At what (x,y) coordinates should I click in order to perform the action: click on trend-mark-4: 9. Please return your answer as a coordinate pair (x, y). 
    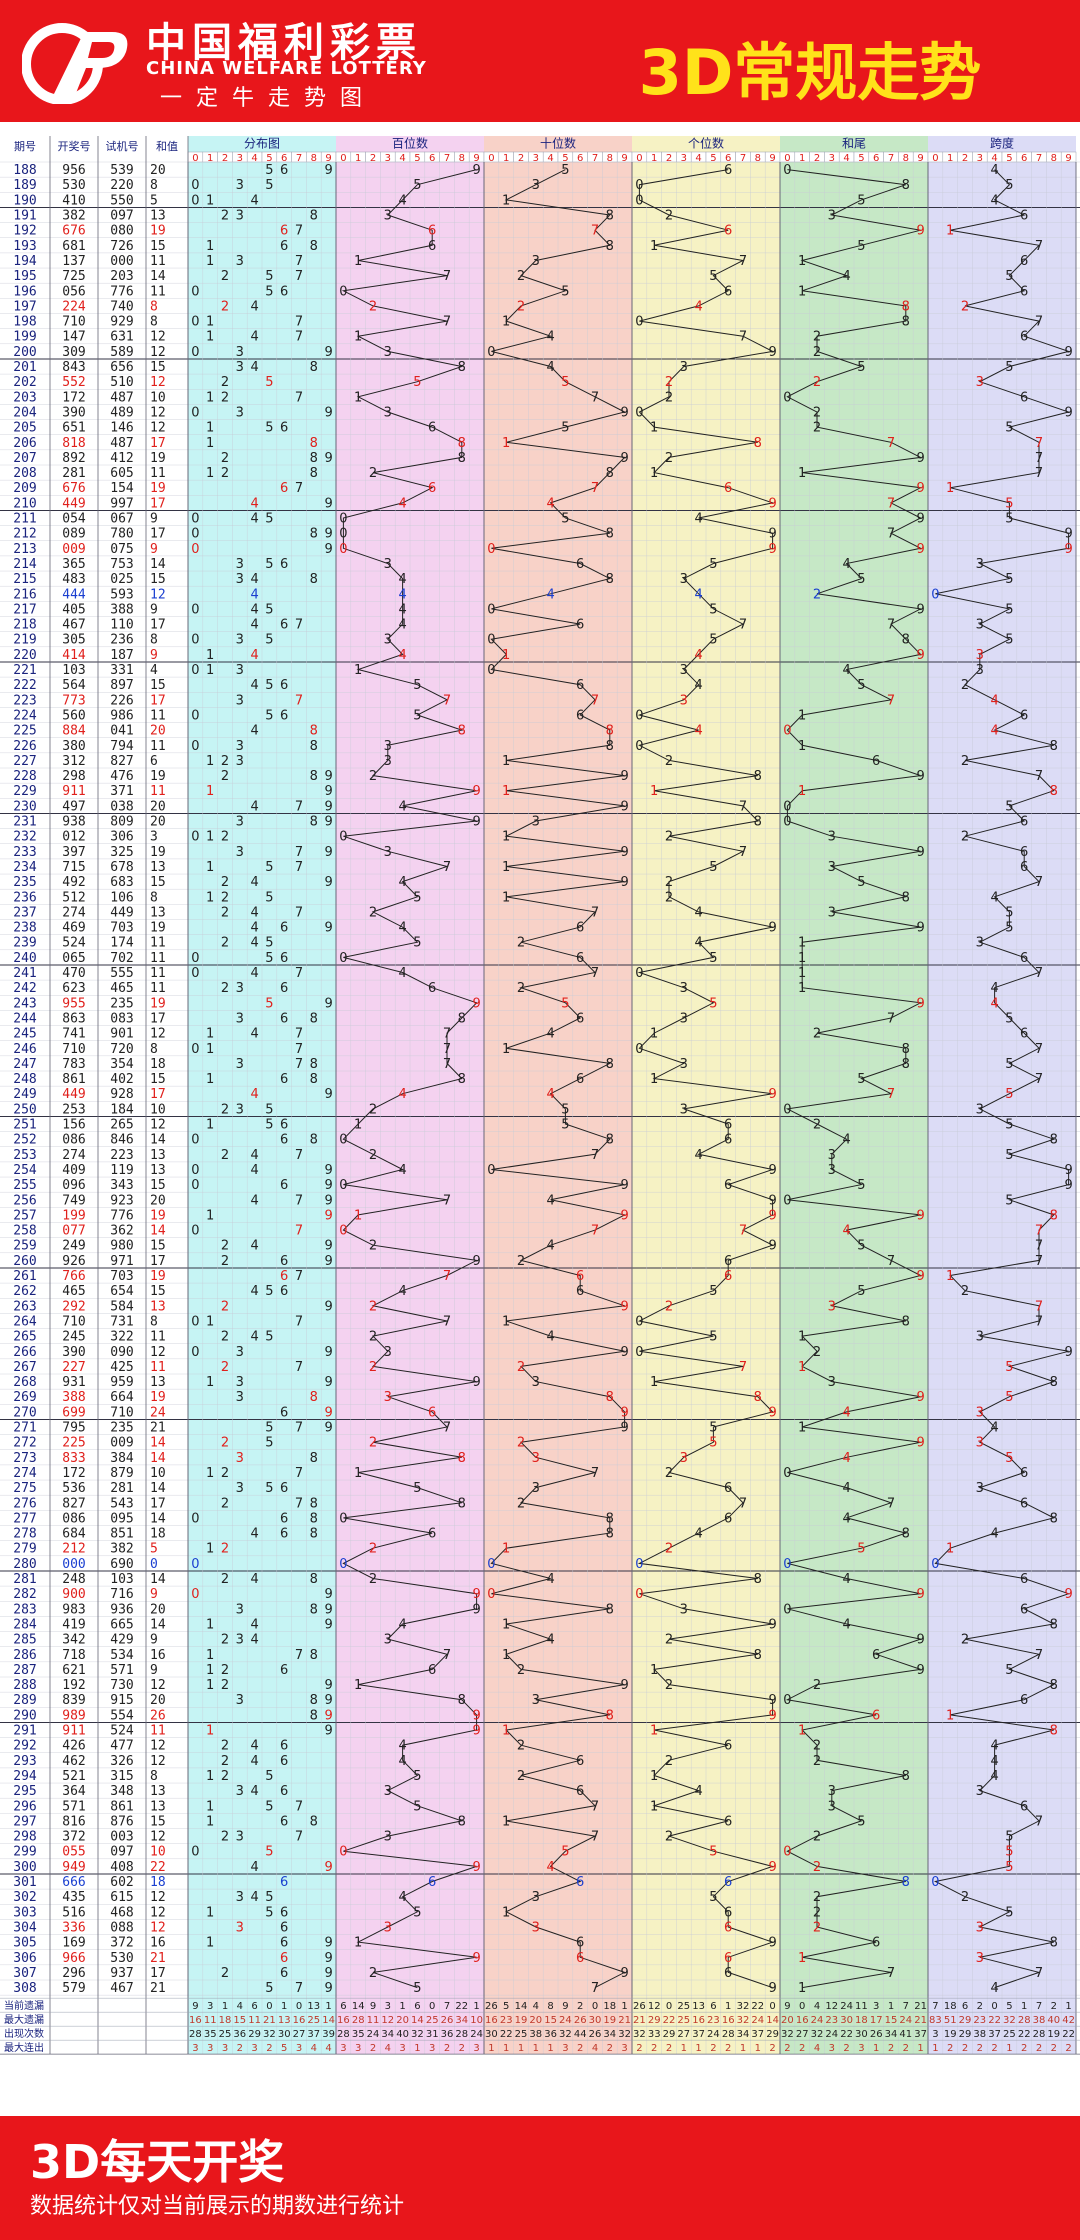
    Looking at the image, I should click on (920, 1003).